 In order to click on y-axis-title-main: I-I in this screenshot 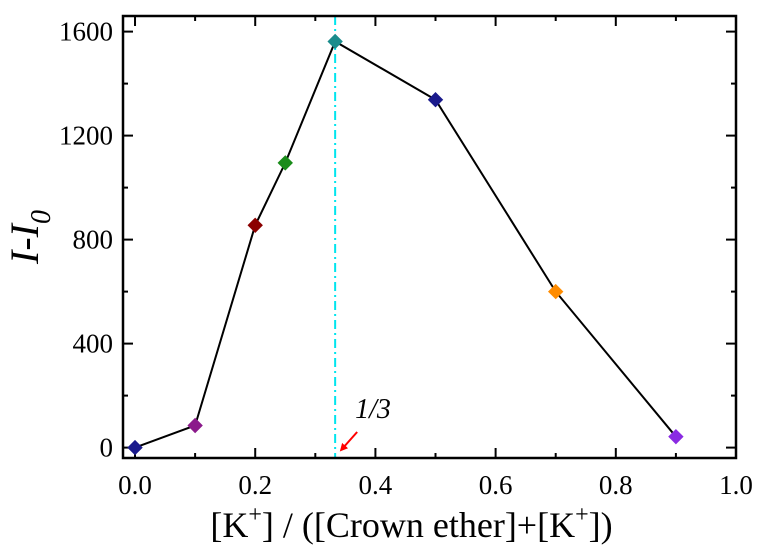, I will do `click(24, 243)`.